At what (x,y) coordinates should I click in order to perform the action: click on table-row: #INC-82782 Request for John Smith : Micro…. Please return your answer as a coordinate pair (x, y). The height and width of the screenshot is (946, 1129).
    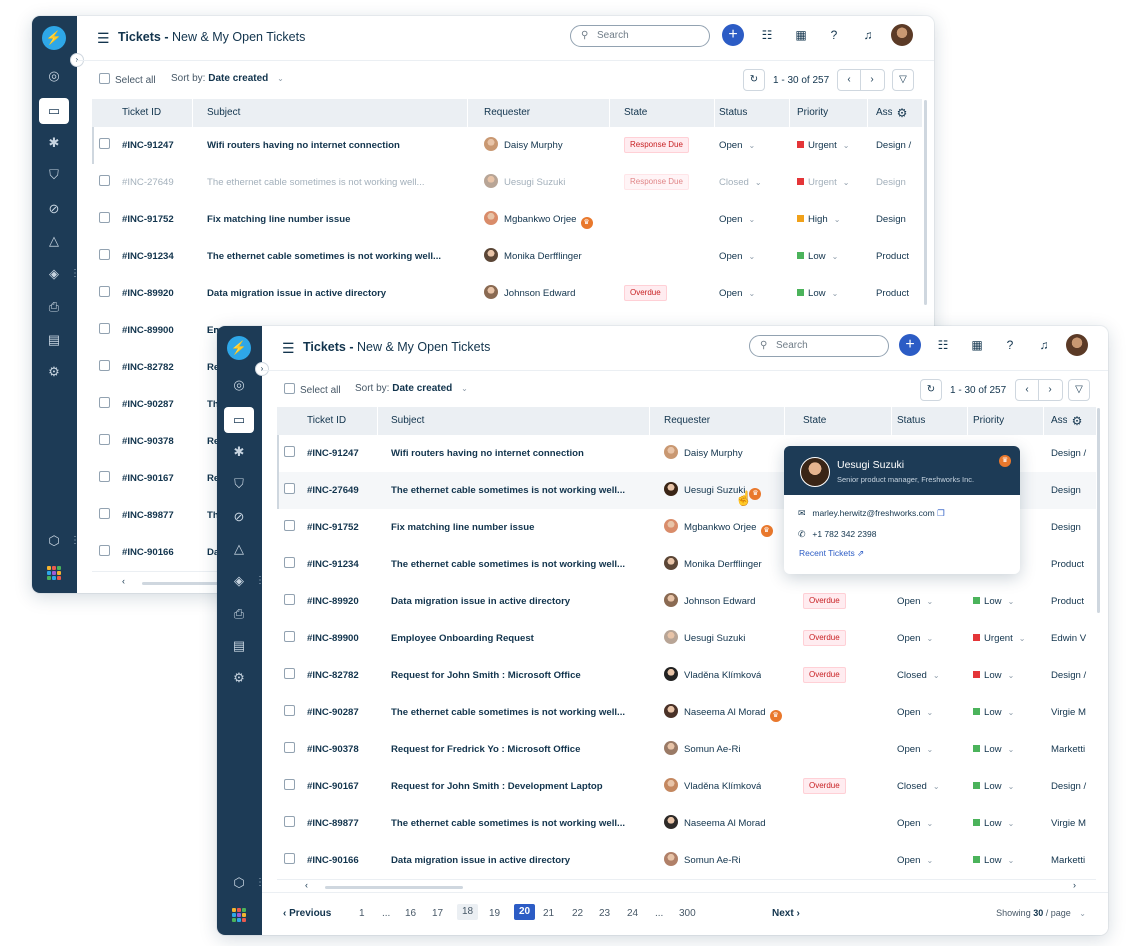
    Looking at the image, I should click on (686, 676).